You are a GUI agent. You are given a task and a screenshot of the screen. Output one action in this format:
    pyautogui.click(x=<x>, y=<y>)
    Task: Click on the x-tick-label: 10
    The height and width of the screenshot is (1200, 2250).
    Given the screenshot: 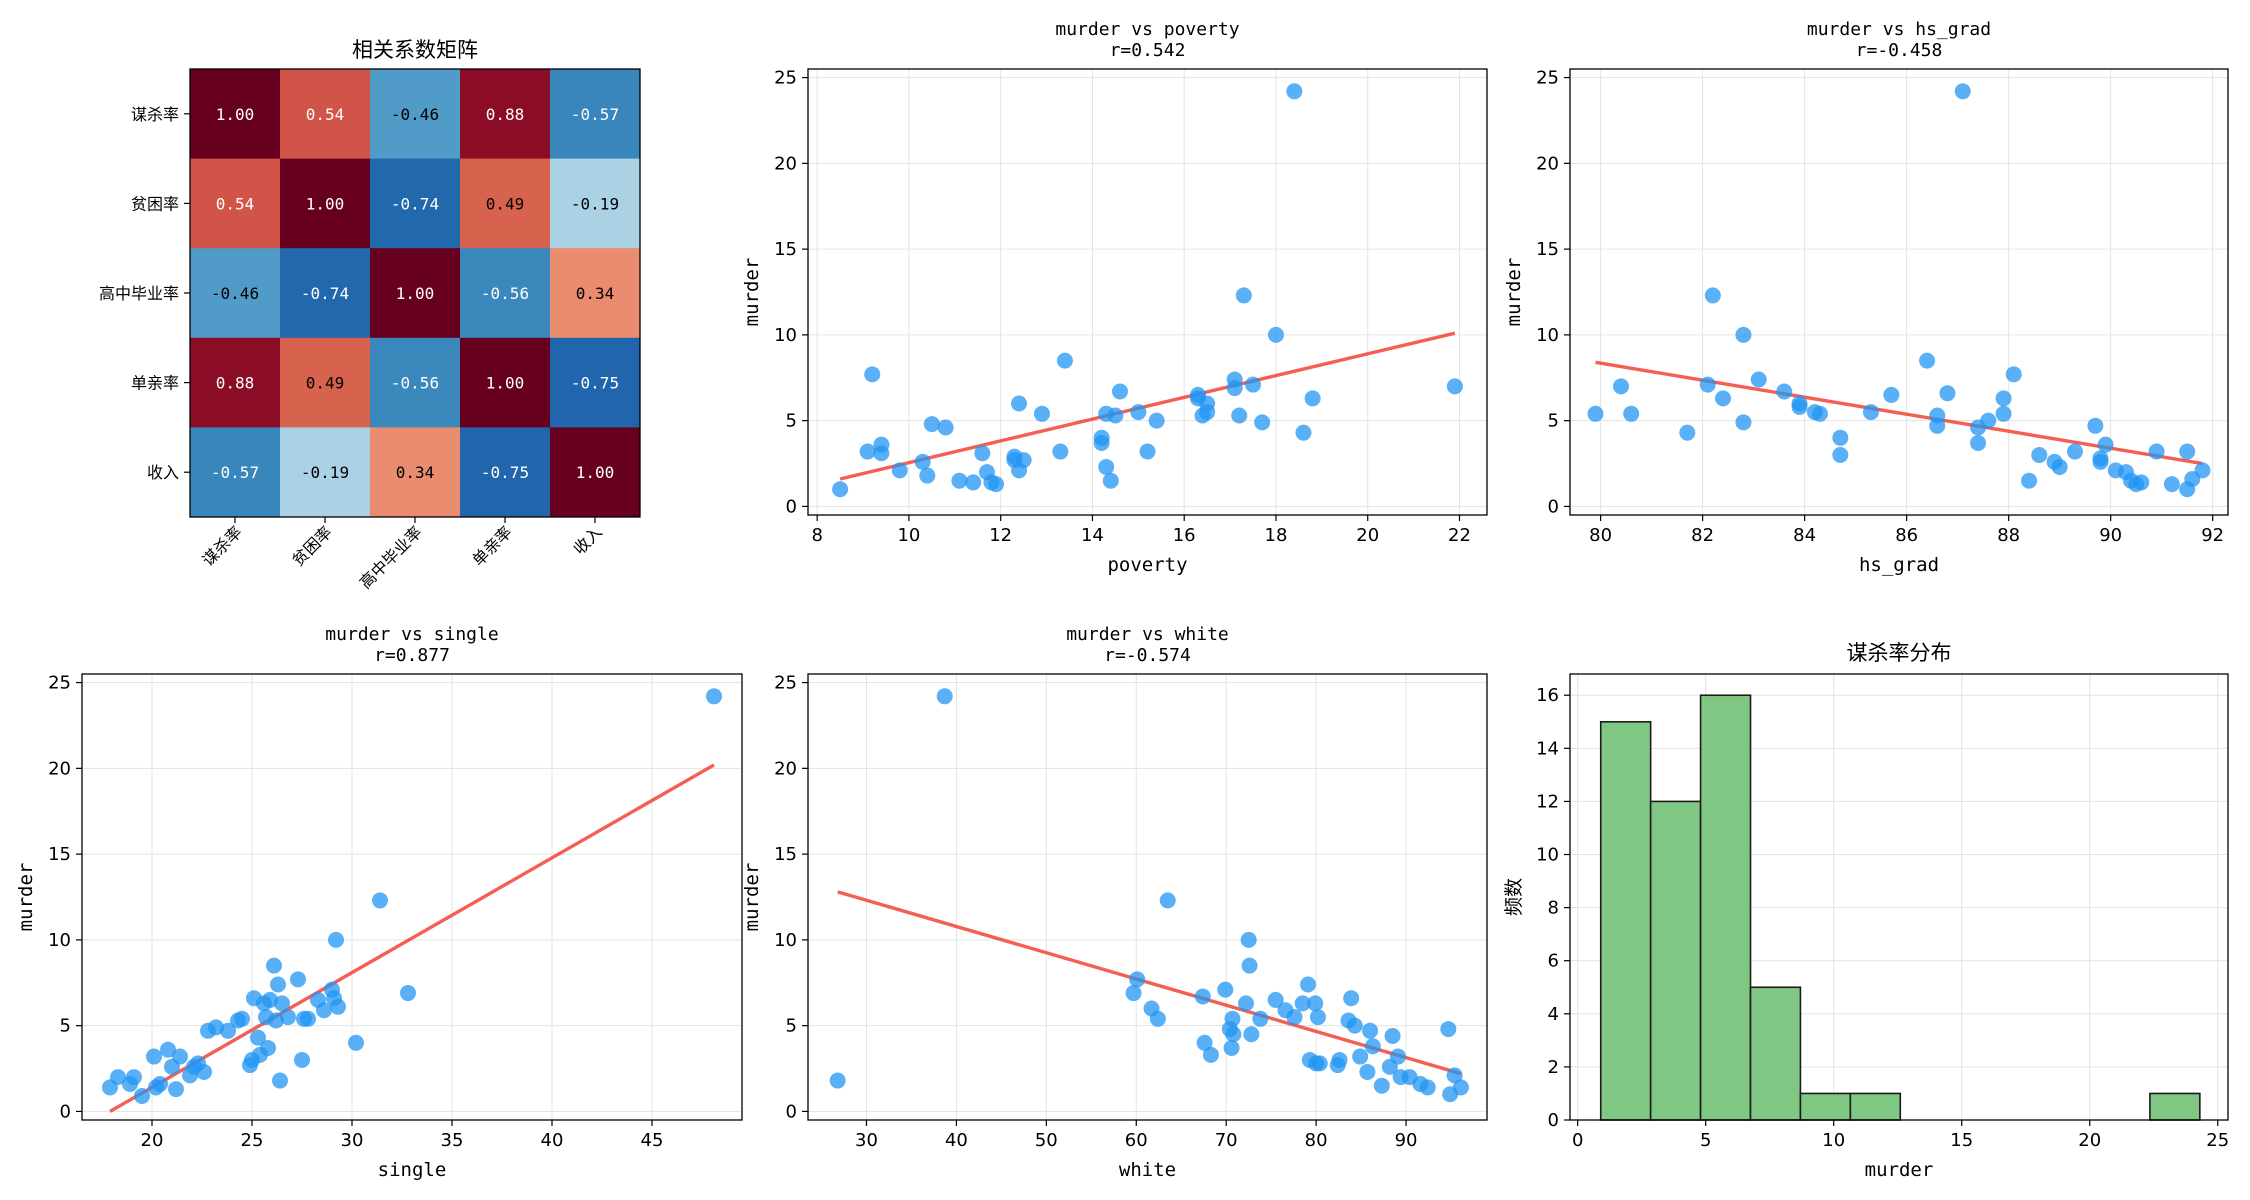 What is the action you would take?
    pyautogui.click(x=908, y=535)
    